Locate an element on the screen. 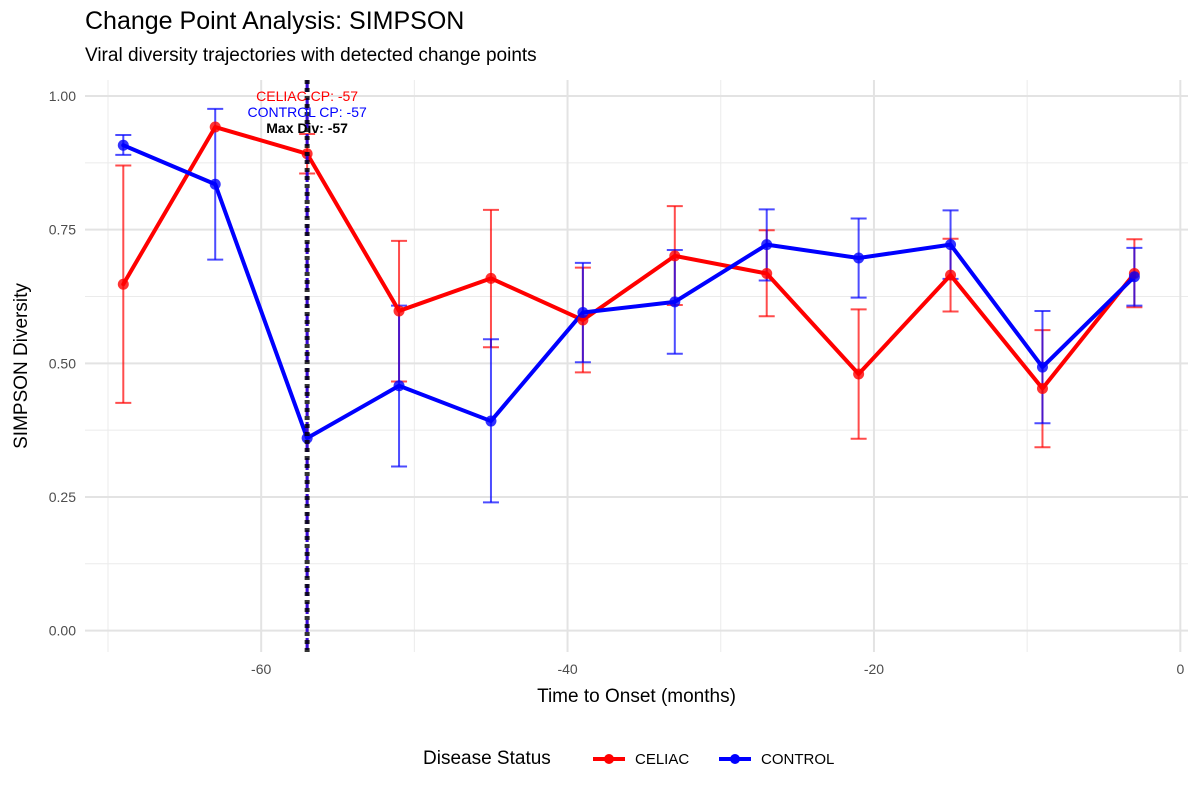 Image resolution: width=1200 pixels, height=800 pixels. y-tick-label: 0.25 is located at coordinates (62, 497).